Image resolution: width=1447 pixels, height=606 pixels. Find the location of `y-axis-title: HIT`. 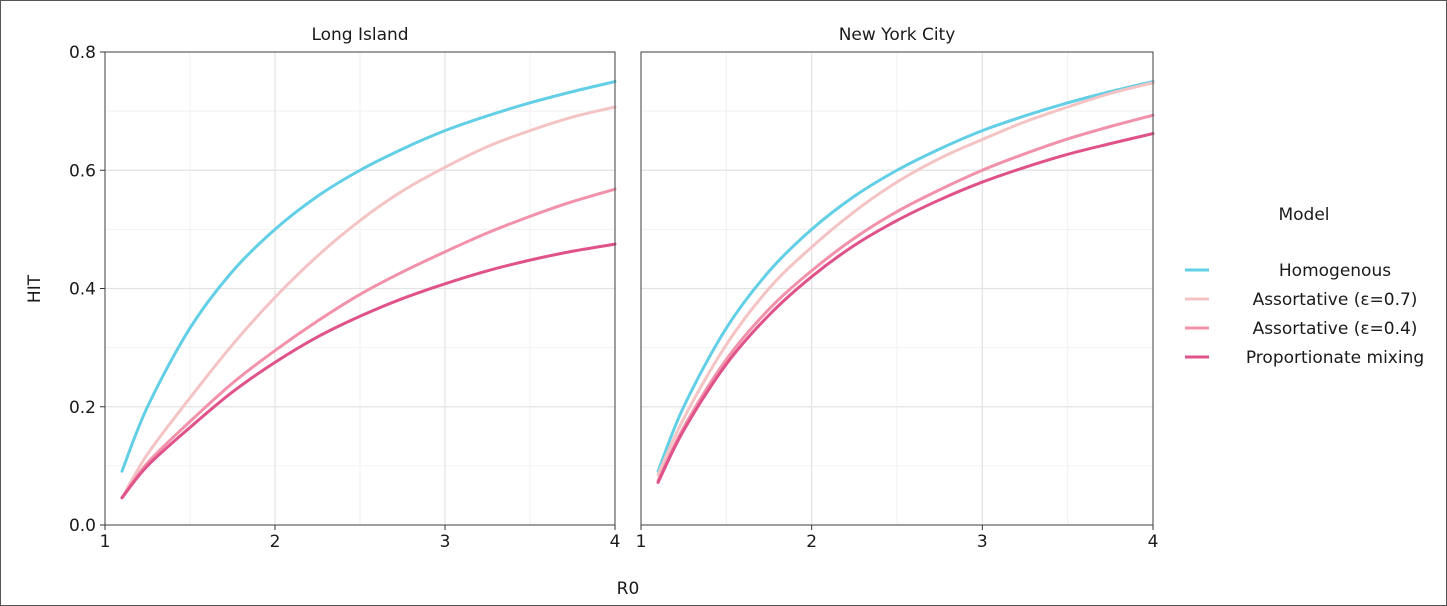

y-axis-title: HIT is located at coordinates (35, 288).